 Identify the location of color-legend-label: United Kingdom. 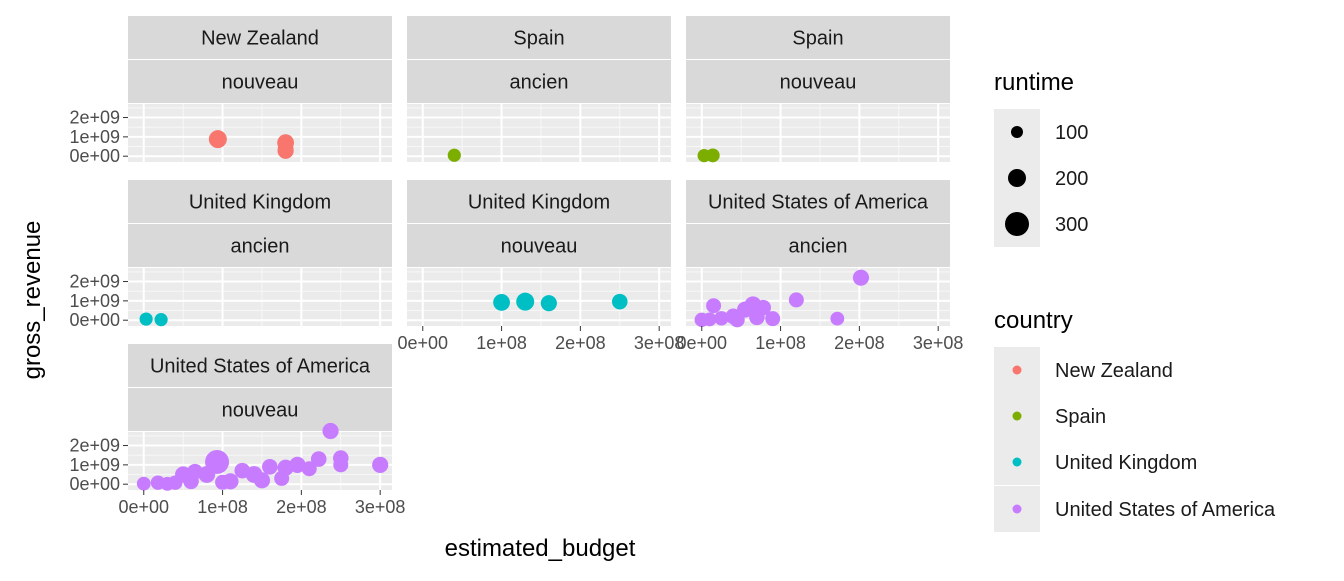
(1126, 463).